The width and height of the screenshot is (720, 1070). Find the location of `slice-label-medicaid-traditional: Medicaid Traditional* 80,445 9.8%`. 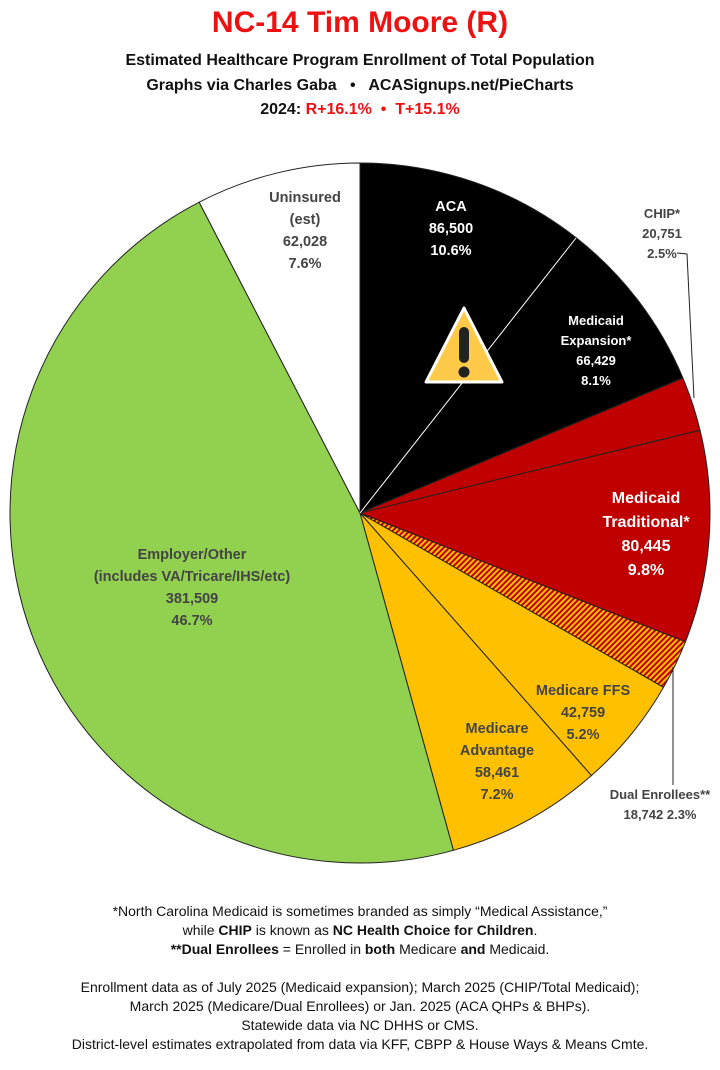

slice-label-medicaid-traditional: Medicaid Traditional* 80,445 9.8% is located at coordinates (645, 535).